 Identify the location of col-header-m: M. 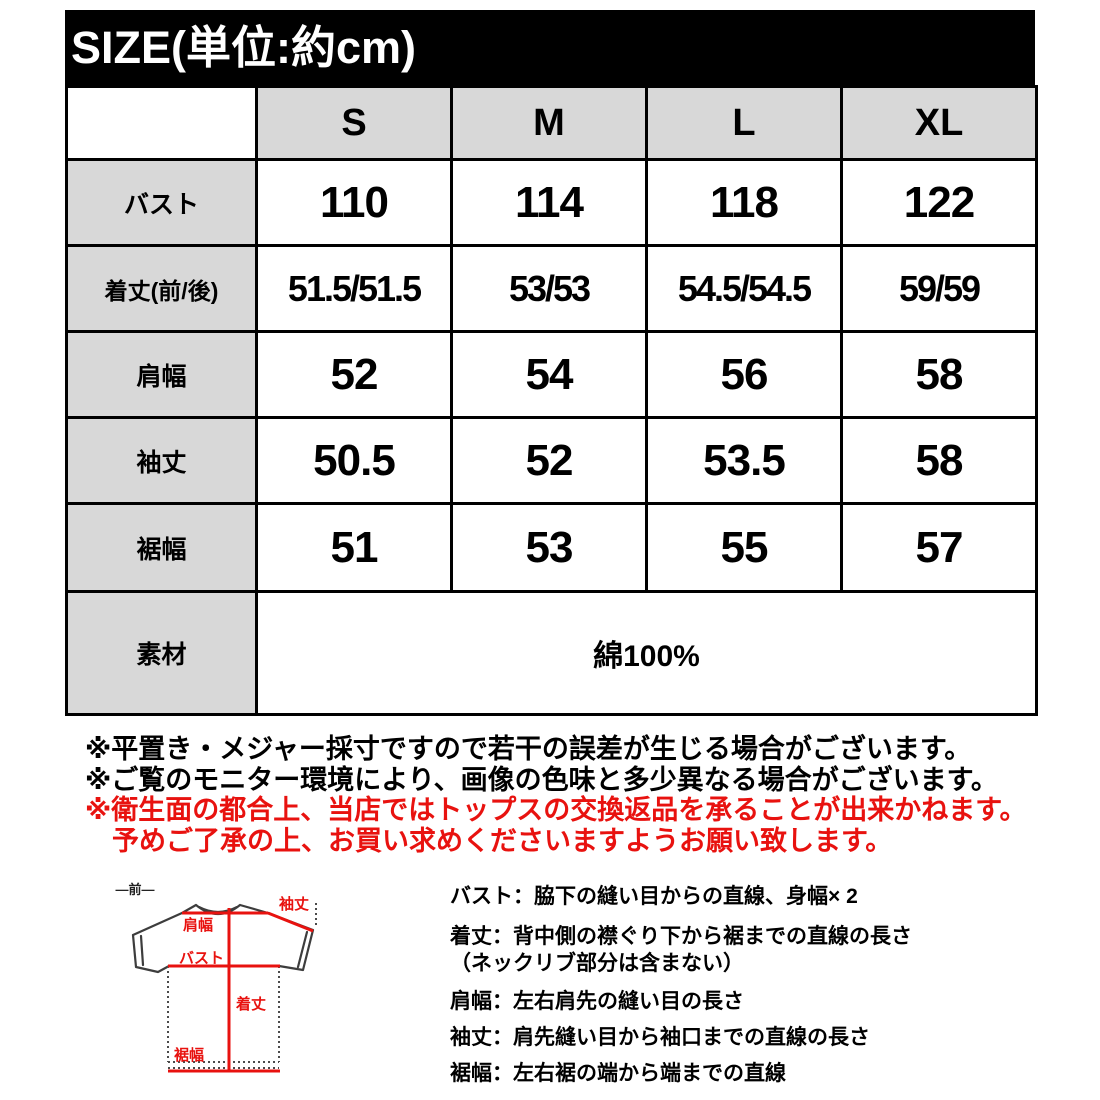
(549, 123).